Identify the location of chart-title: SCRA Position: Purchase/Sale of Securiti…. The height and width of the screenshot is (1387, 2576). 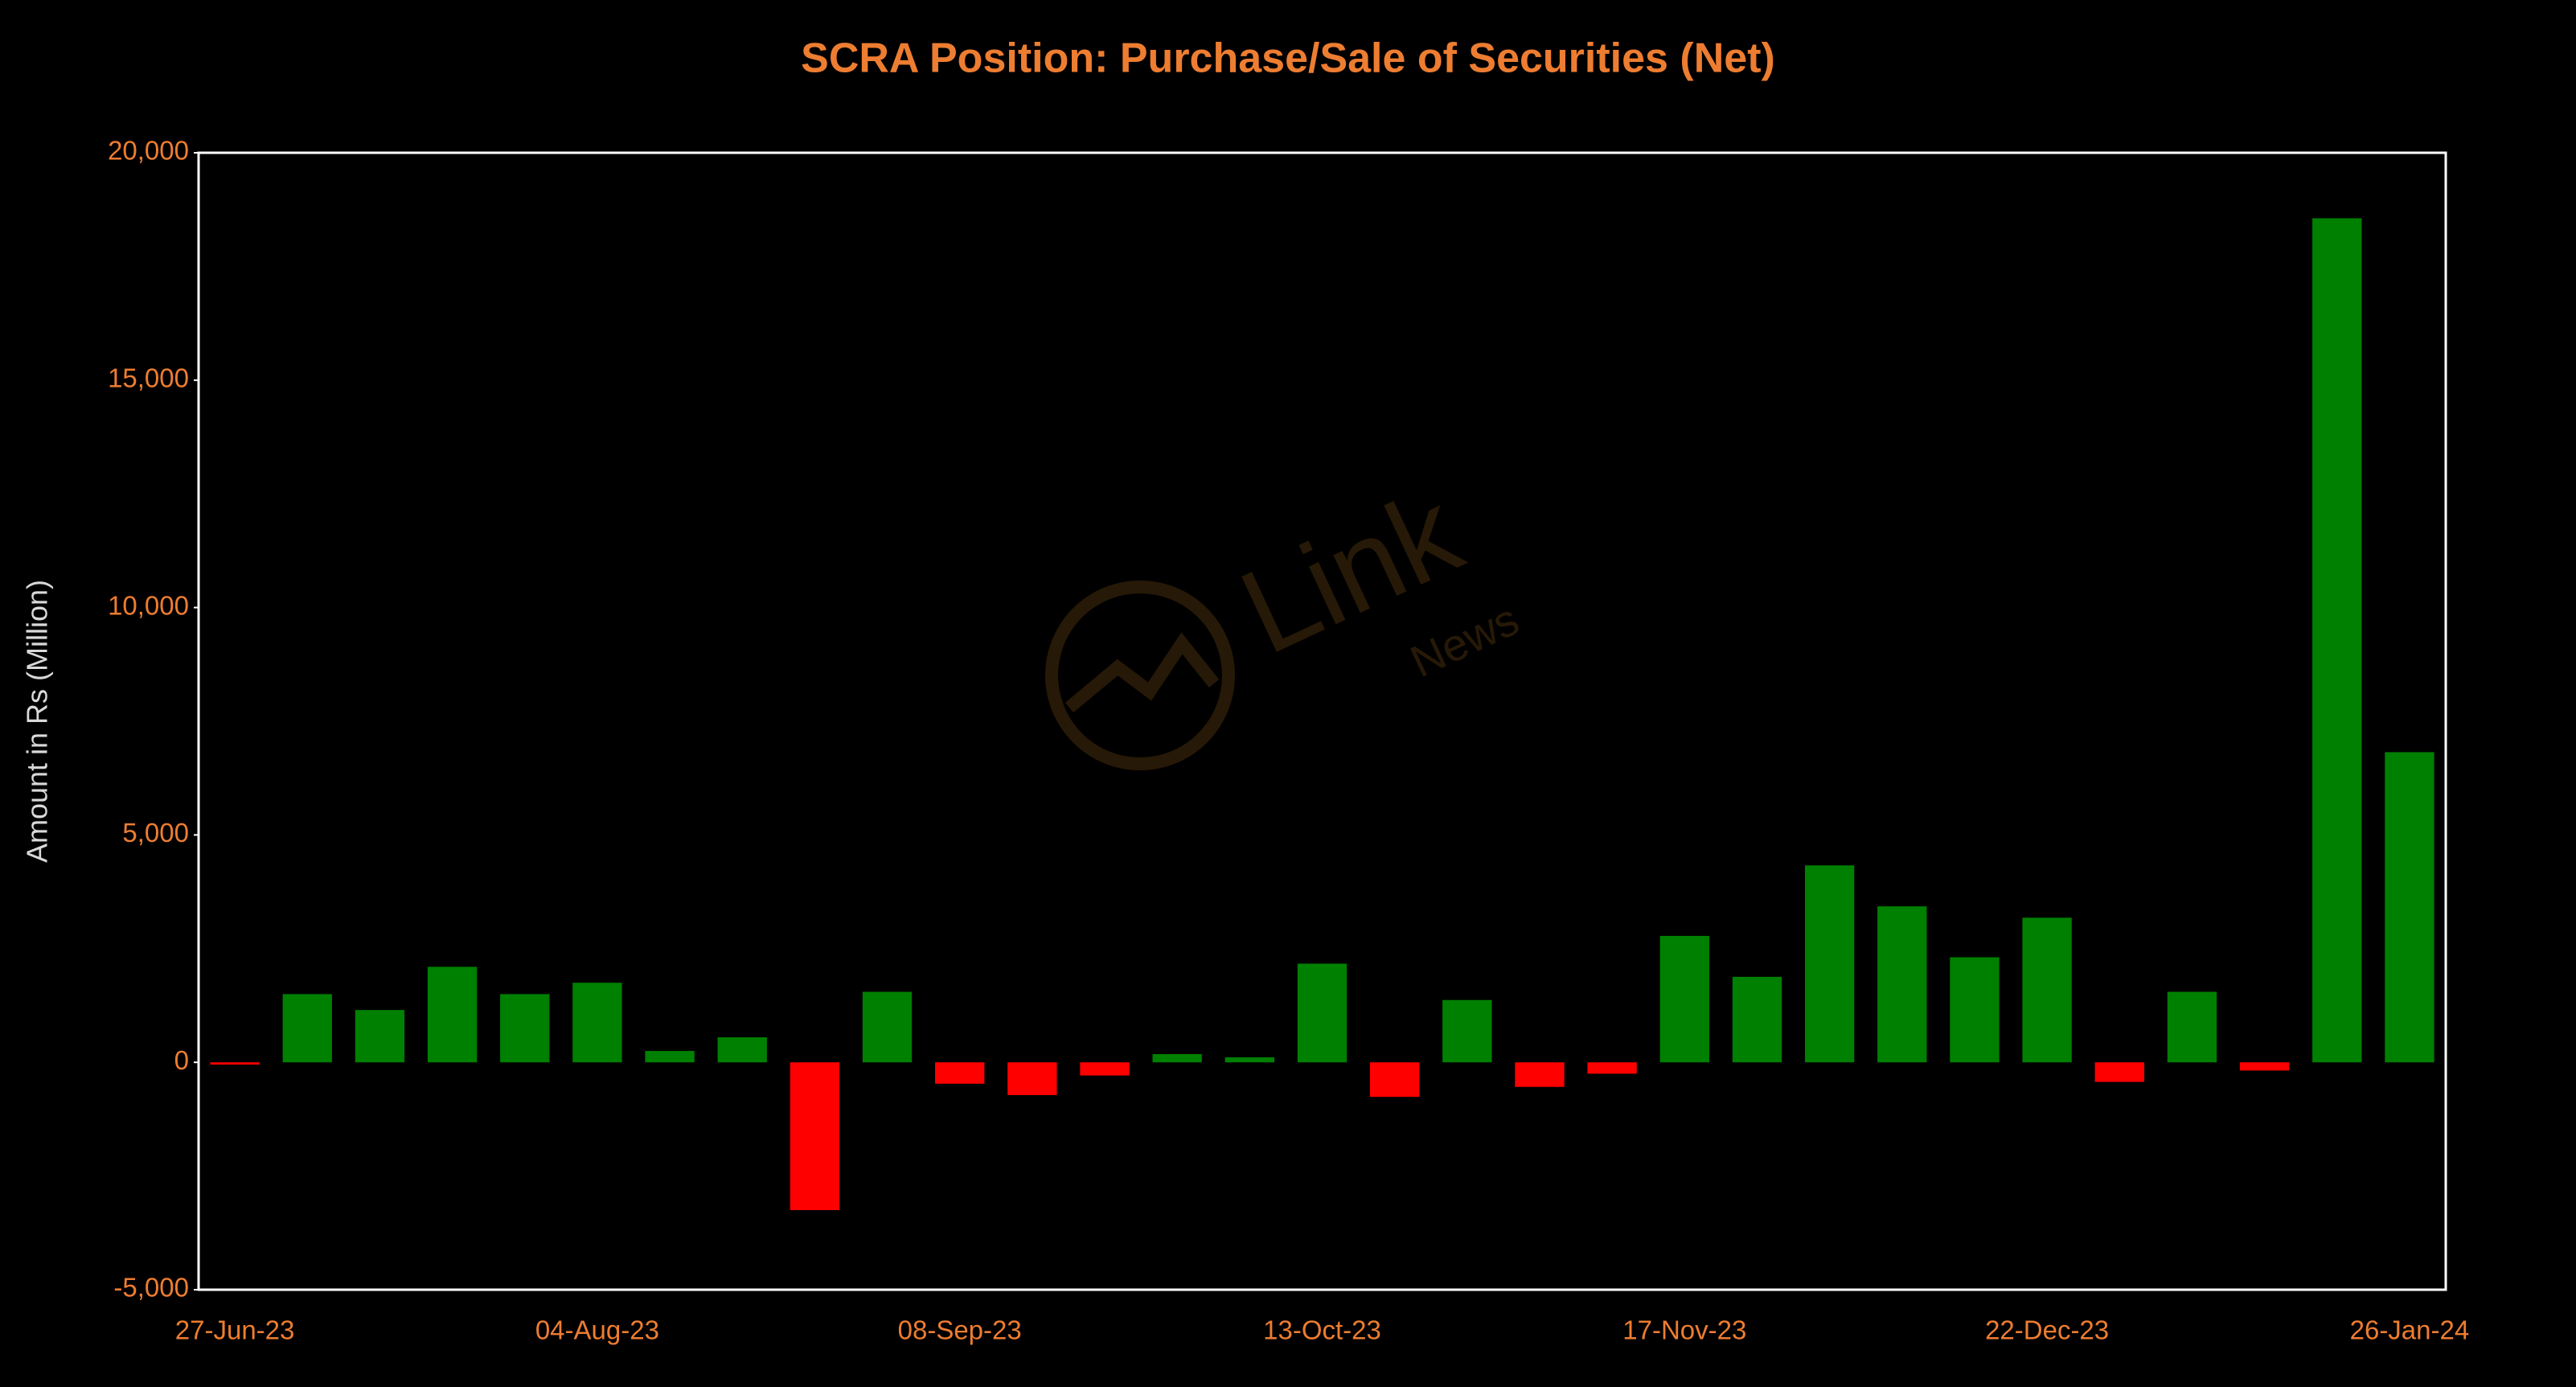
(1288, 58).